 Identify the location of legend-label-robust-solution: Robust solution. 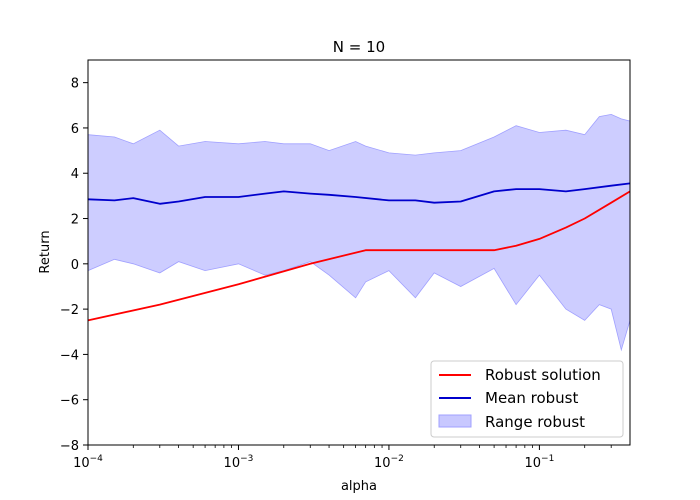
(543, 375).